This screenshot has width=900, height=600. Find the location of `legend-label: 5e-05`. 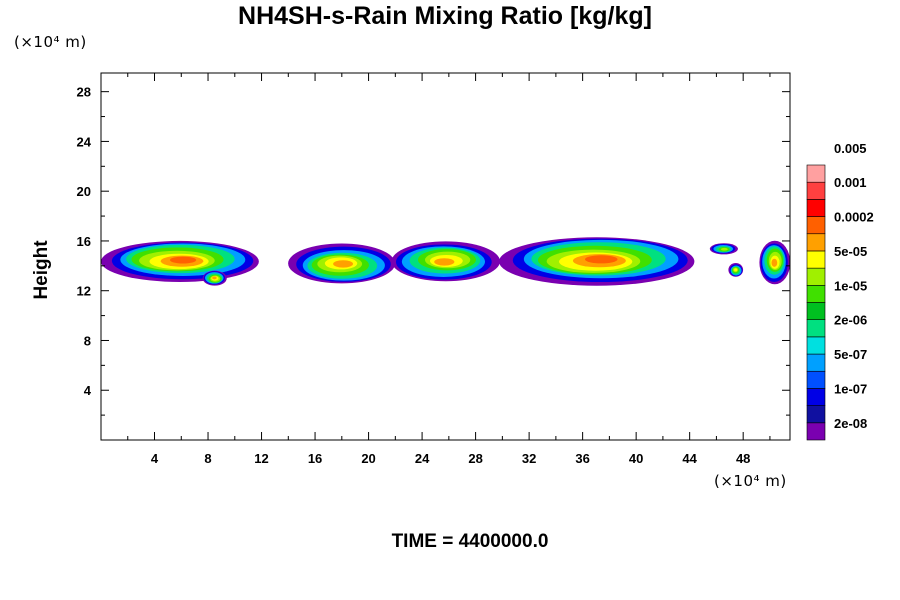

legend-label: 5e-05 is located at coordinates (850, 251).